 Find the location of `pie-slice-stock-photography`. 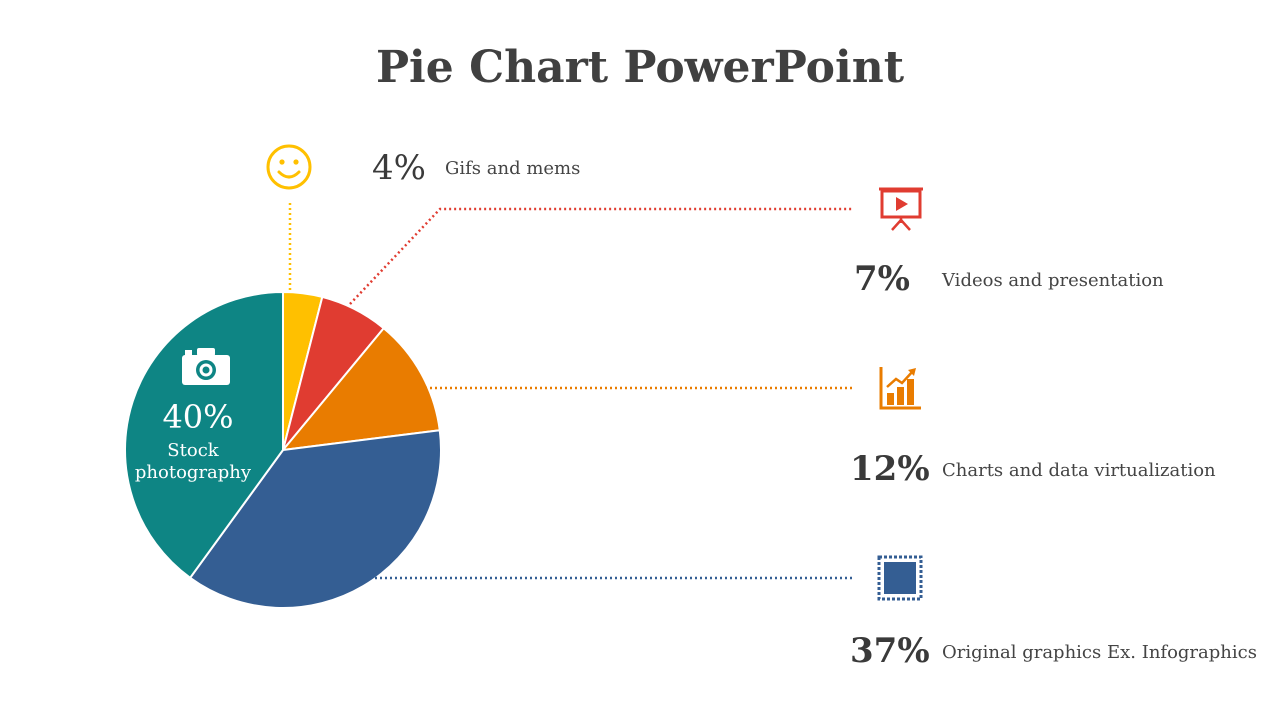

pie-slice-stock-photography is located at coordinates (204, 435).